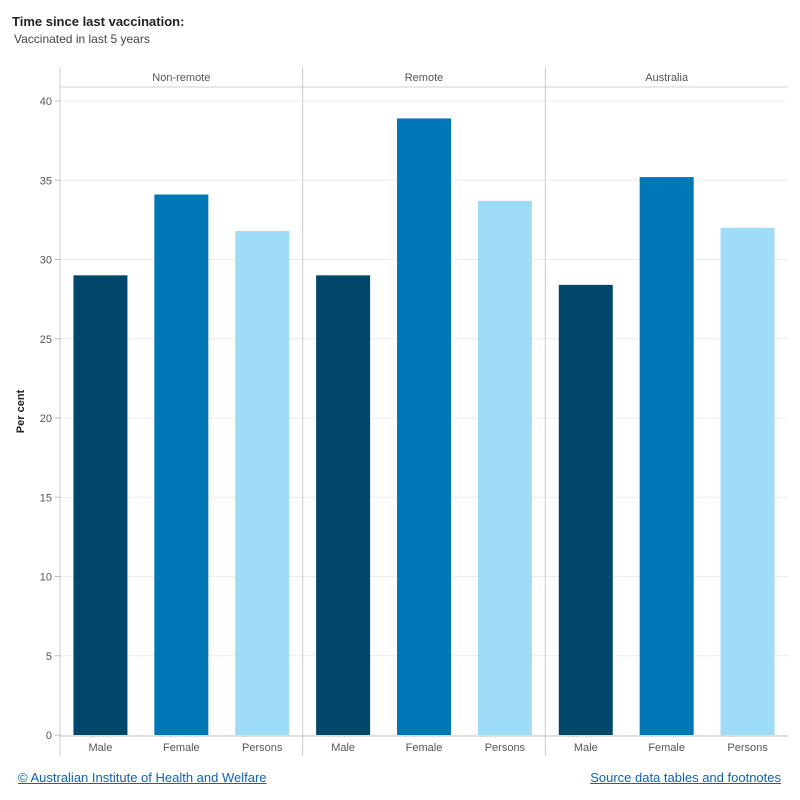 This screenshot has height=800, width=800. What do you see at coordinates (21, 411) in the screenshot?
I see `y-axis-label: Per cent` at bounding box center [21, 411].